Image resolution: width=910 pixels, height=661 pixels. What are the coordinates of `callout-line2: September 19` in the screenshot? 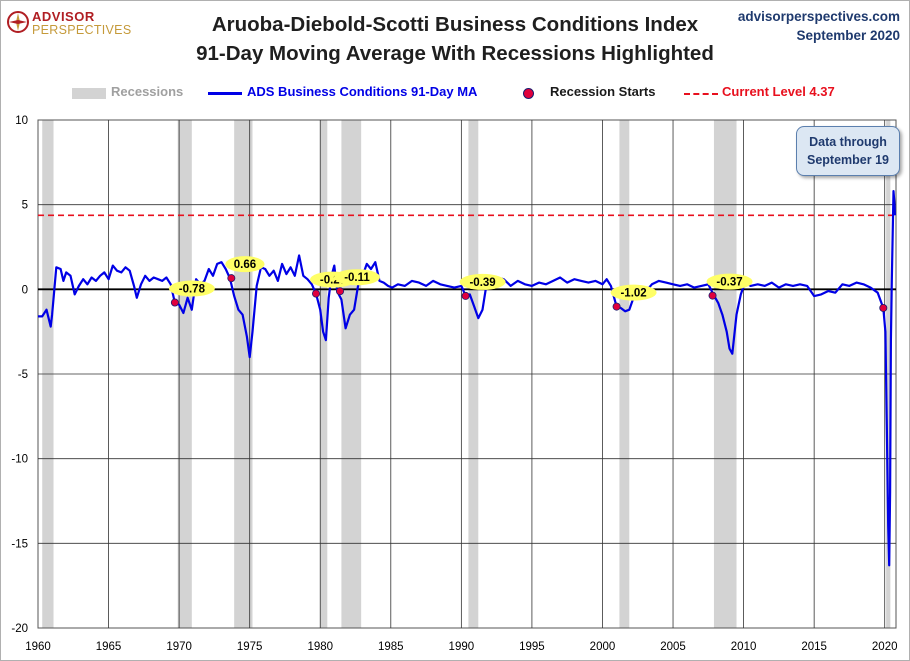 It's located at (848, 160).